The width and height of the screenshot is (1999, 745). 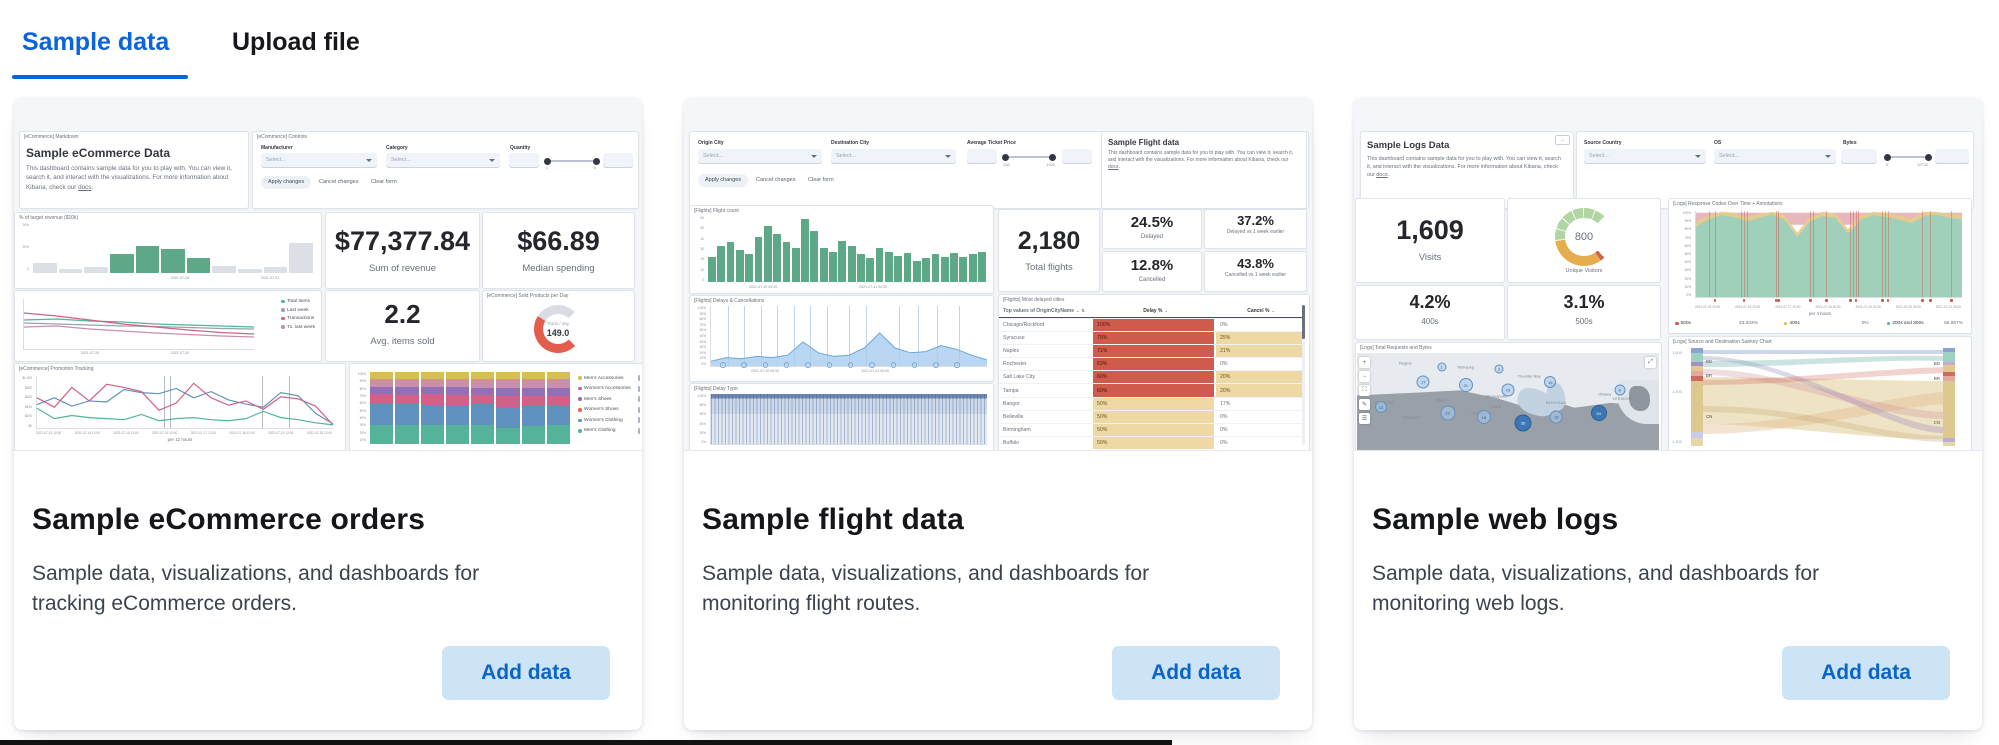 I want to click on destination-city-label: Destination City, so click(x=850, y=143).